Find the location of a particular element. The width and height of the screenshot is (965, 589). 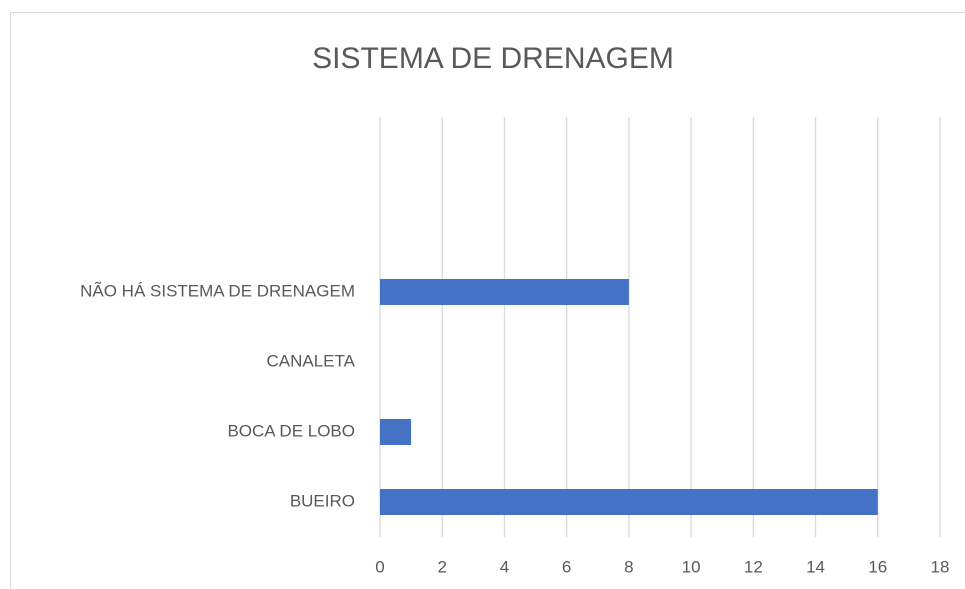

x-tick-label: 2 is located at coordinates (441, 566).